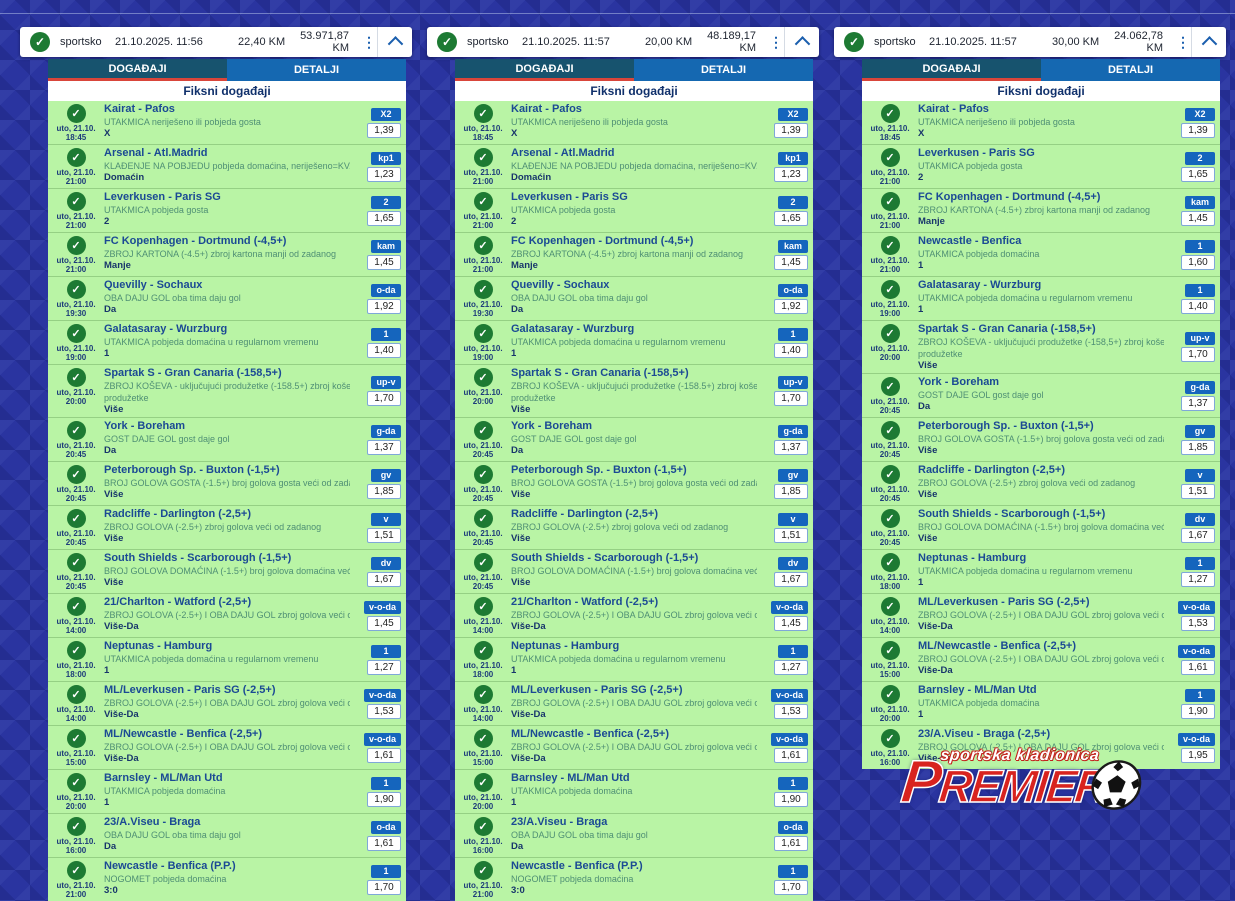  What do you see at coordinates (1116, 785) in the screenshot?
I see `soccer-ball-icon` at bounding box center [1116, 785].